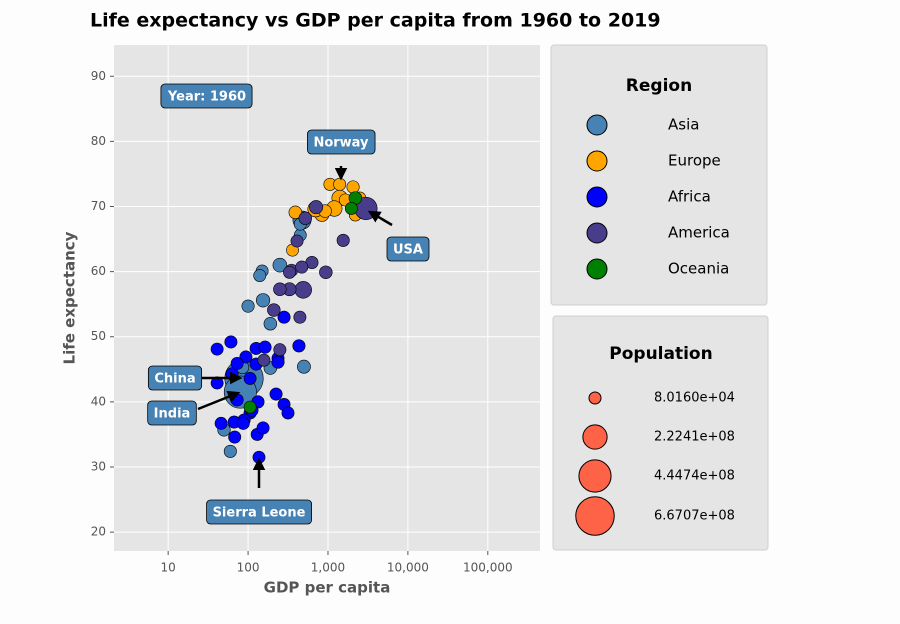 This screenshot has height=624, width=900. Describe the element at coordinates (689, 197) in the screenshot. I see `legend-label: Africa` at that location.